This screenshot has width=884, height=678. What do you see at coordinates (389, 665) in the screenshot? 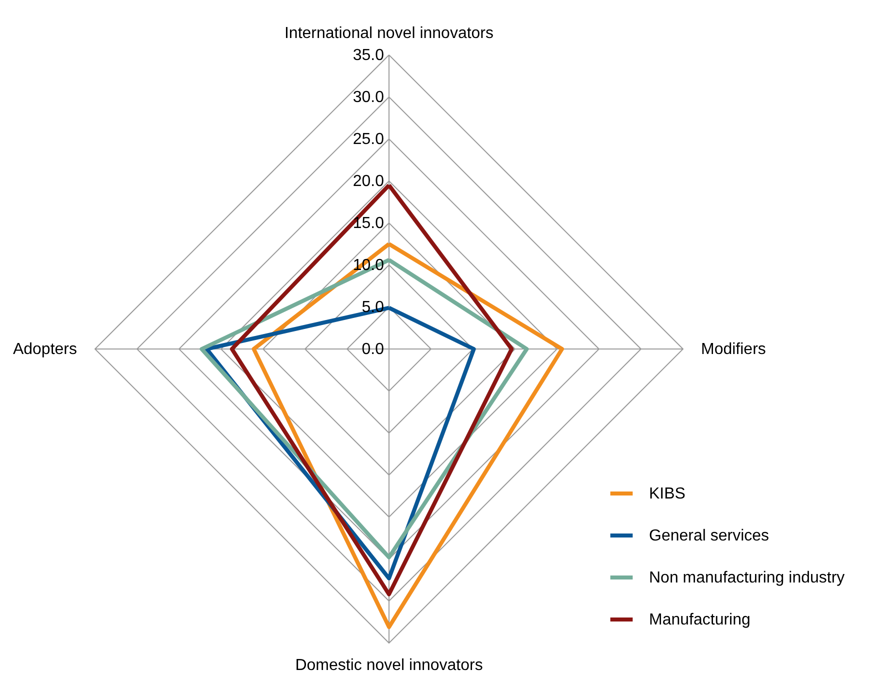
I see `spoke-label: Domestic novel innovators` at bounding box center [389, 665].